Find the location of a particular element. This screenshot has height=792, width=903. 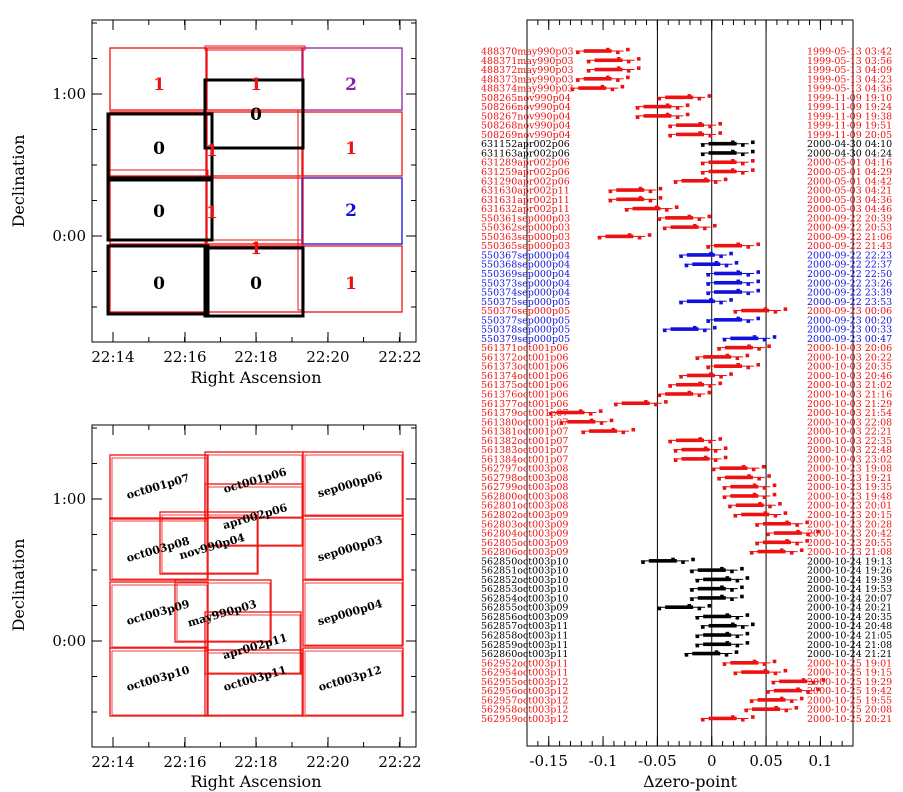

field-label: may990p03 is located at coordinates (222, 614).